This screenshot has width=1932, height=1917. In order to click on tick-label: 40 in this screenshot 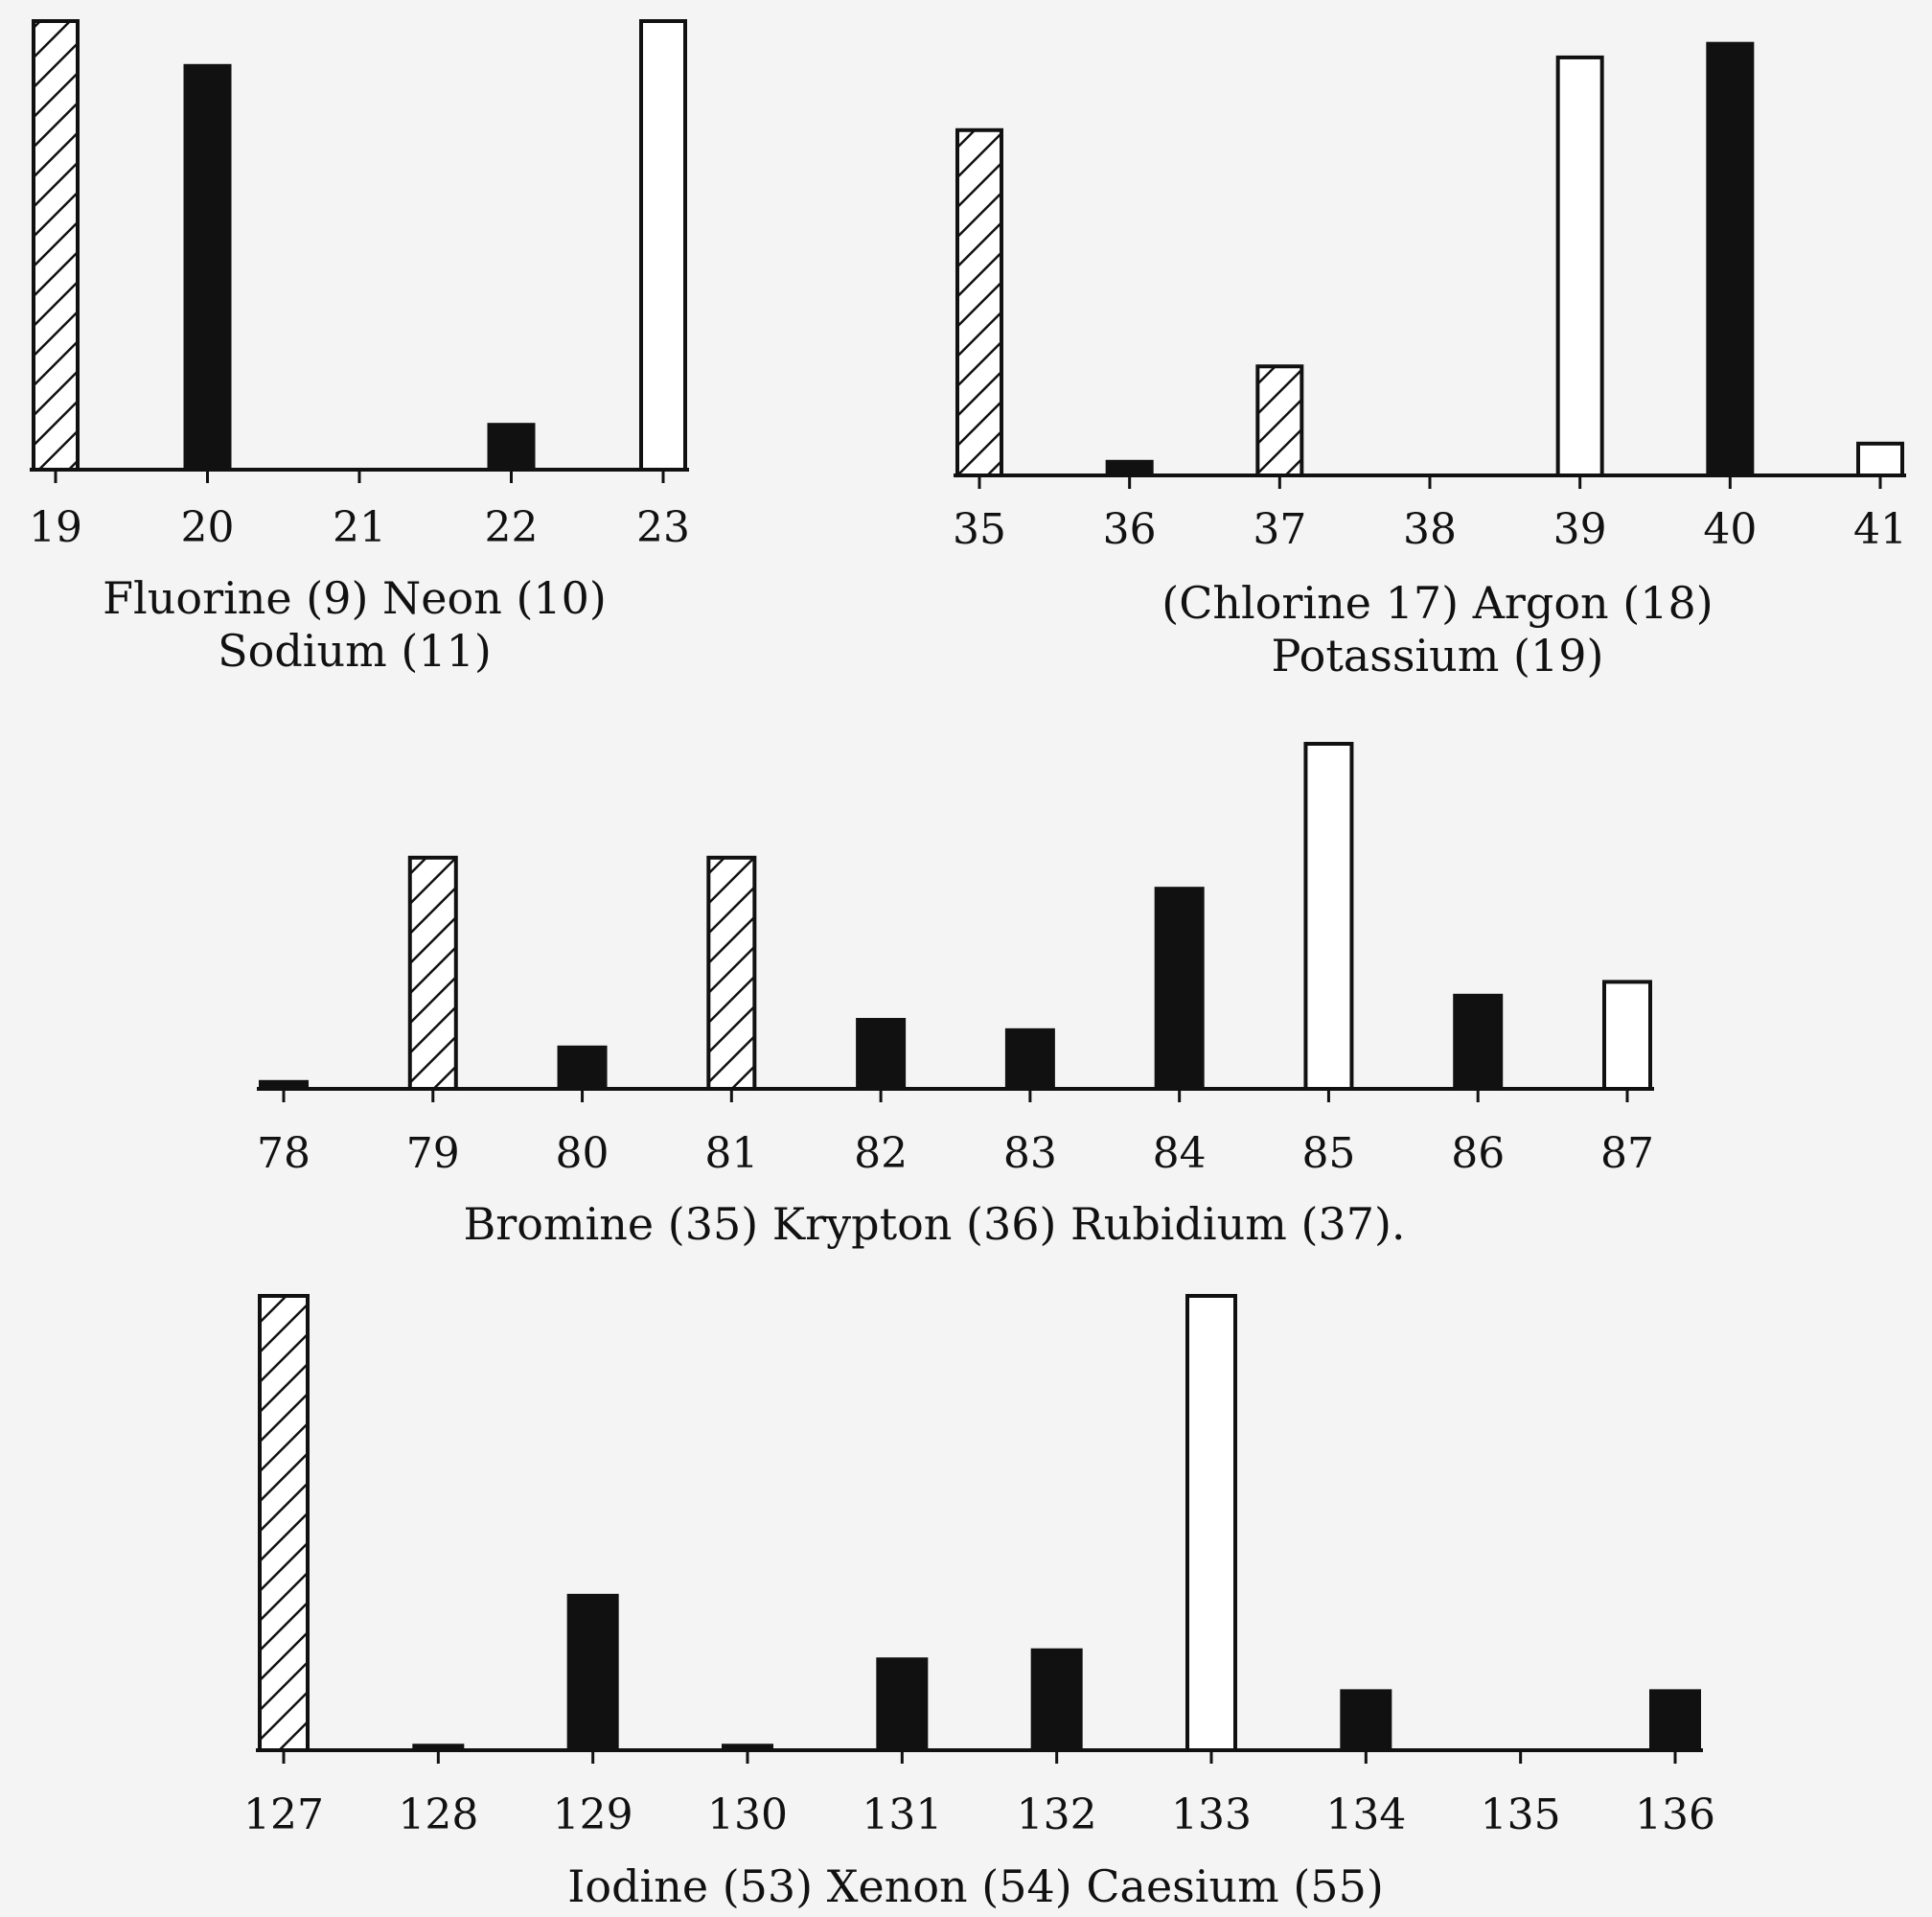, I will do `click(1730, 530)`.